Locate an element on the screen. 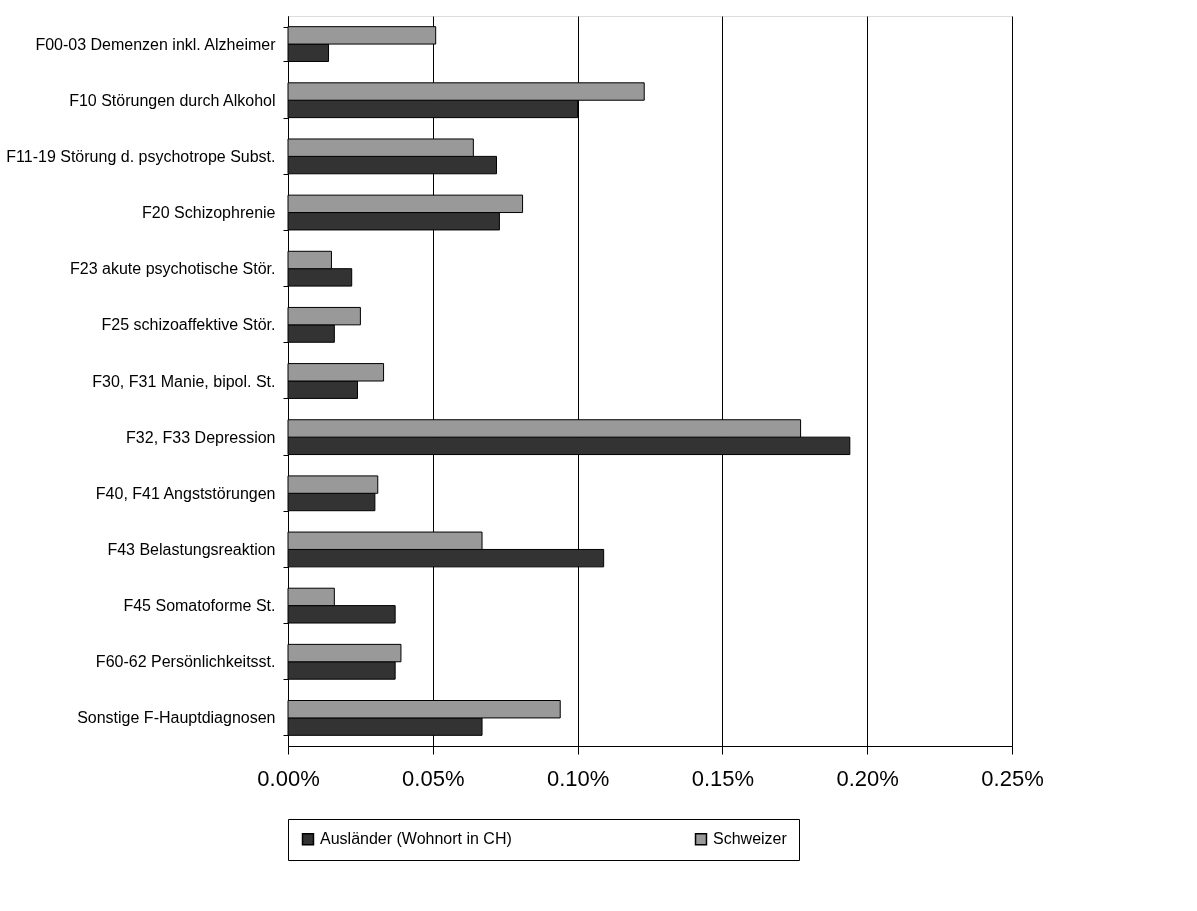 The width and height of the screenshot is (1197, 911). y-tick-label: F30, F31 Manie, bipol. St. is located at coordinates (184, 381).